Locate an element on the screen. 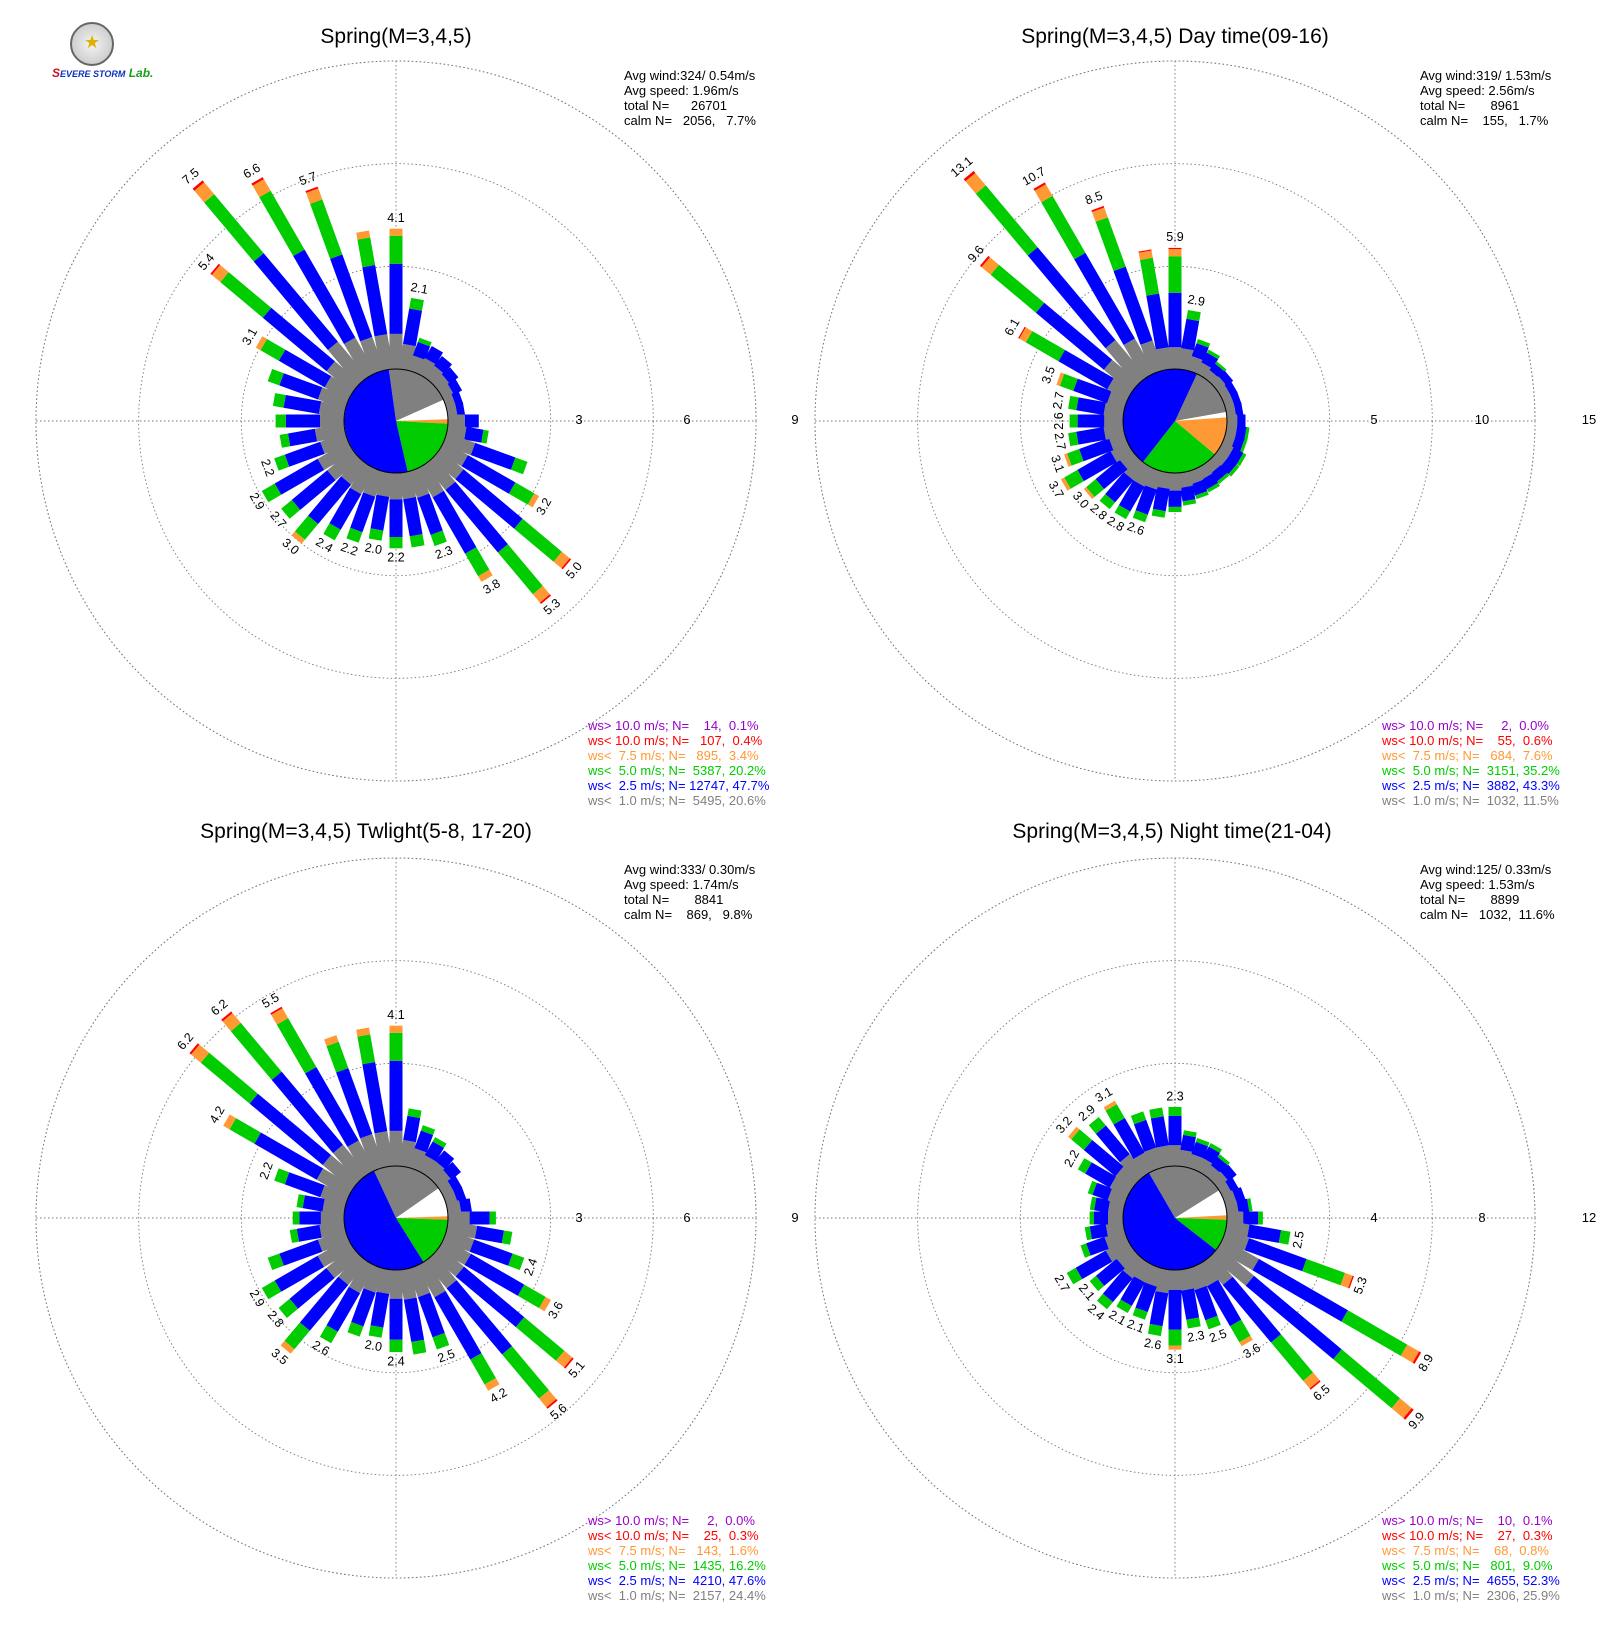  panel-2-bar-140-lt5 is located at coordinates (1223, 478).